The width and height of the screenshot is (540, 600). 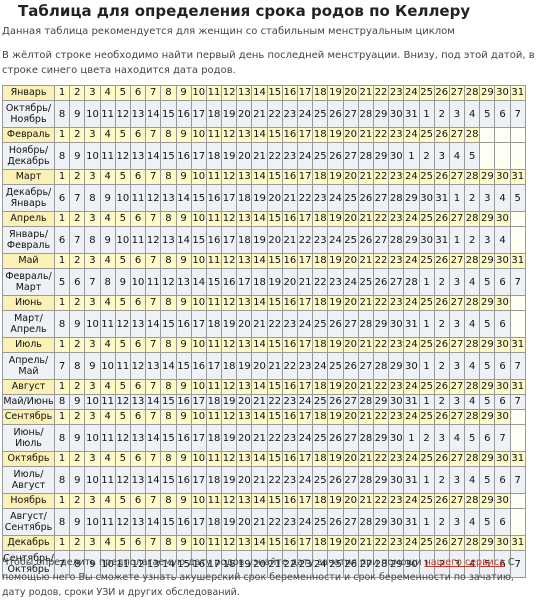 What do you see at coordinates (457, 114) in the screenshot?
I see `due-cell: 3` at bounding box center [457, 114].